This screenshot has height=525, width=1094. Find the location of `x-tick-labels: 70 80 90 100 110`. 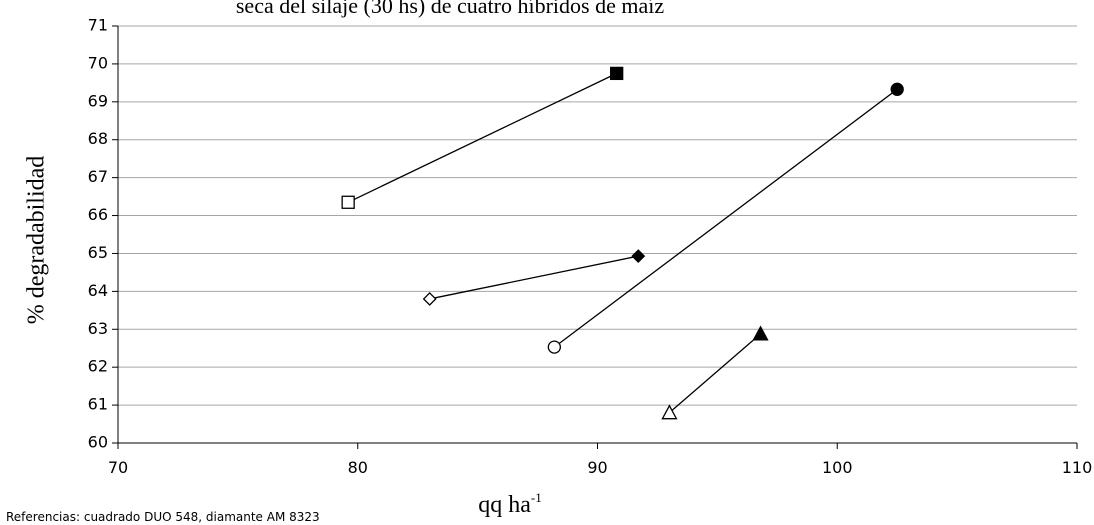

x-tick-labels: 70 80 90 100 110 is located at coordinates (600, 467).